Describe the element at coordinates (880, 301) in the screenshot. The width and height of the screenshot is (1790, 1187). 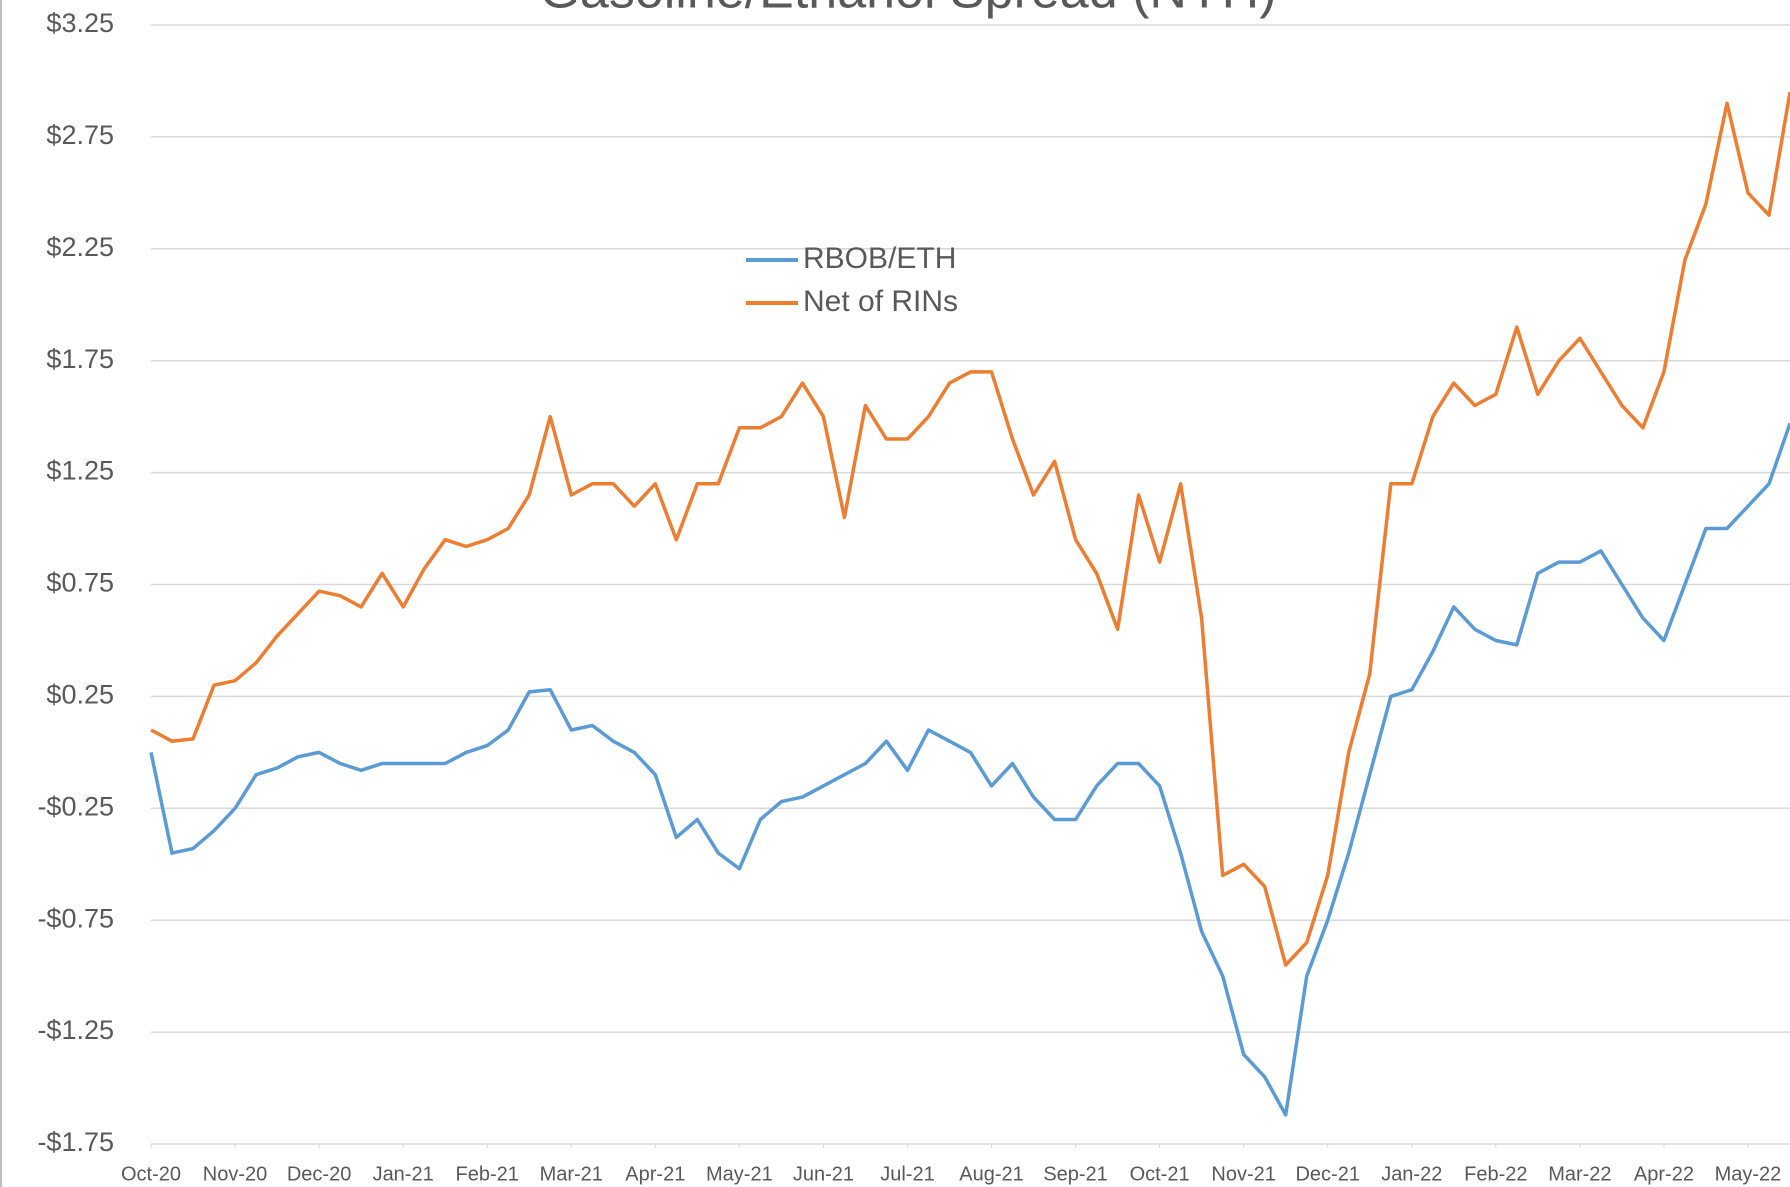
I see `legend-label: Net of RINs` at that location.